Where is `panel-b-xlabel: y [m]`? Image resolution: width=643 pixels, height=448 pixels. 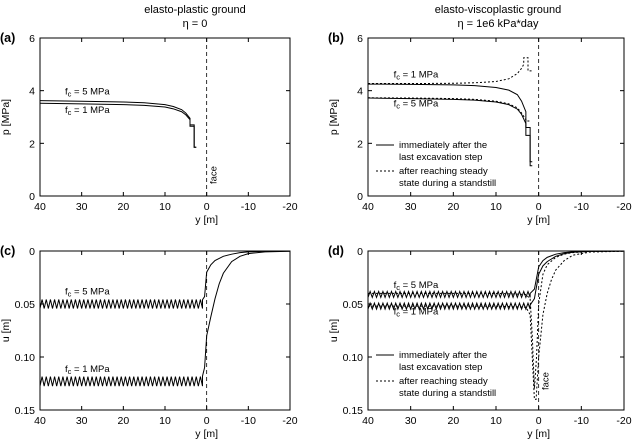 panel-b-xlabel: y [m] is located at coordinates (538, 220).